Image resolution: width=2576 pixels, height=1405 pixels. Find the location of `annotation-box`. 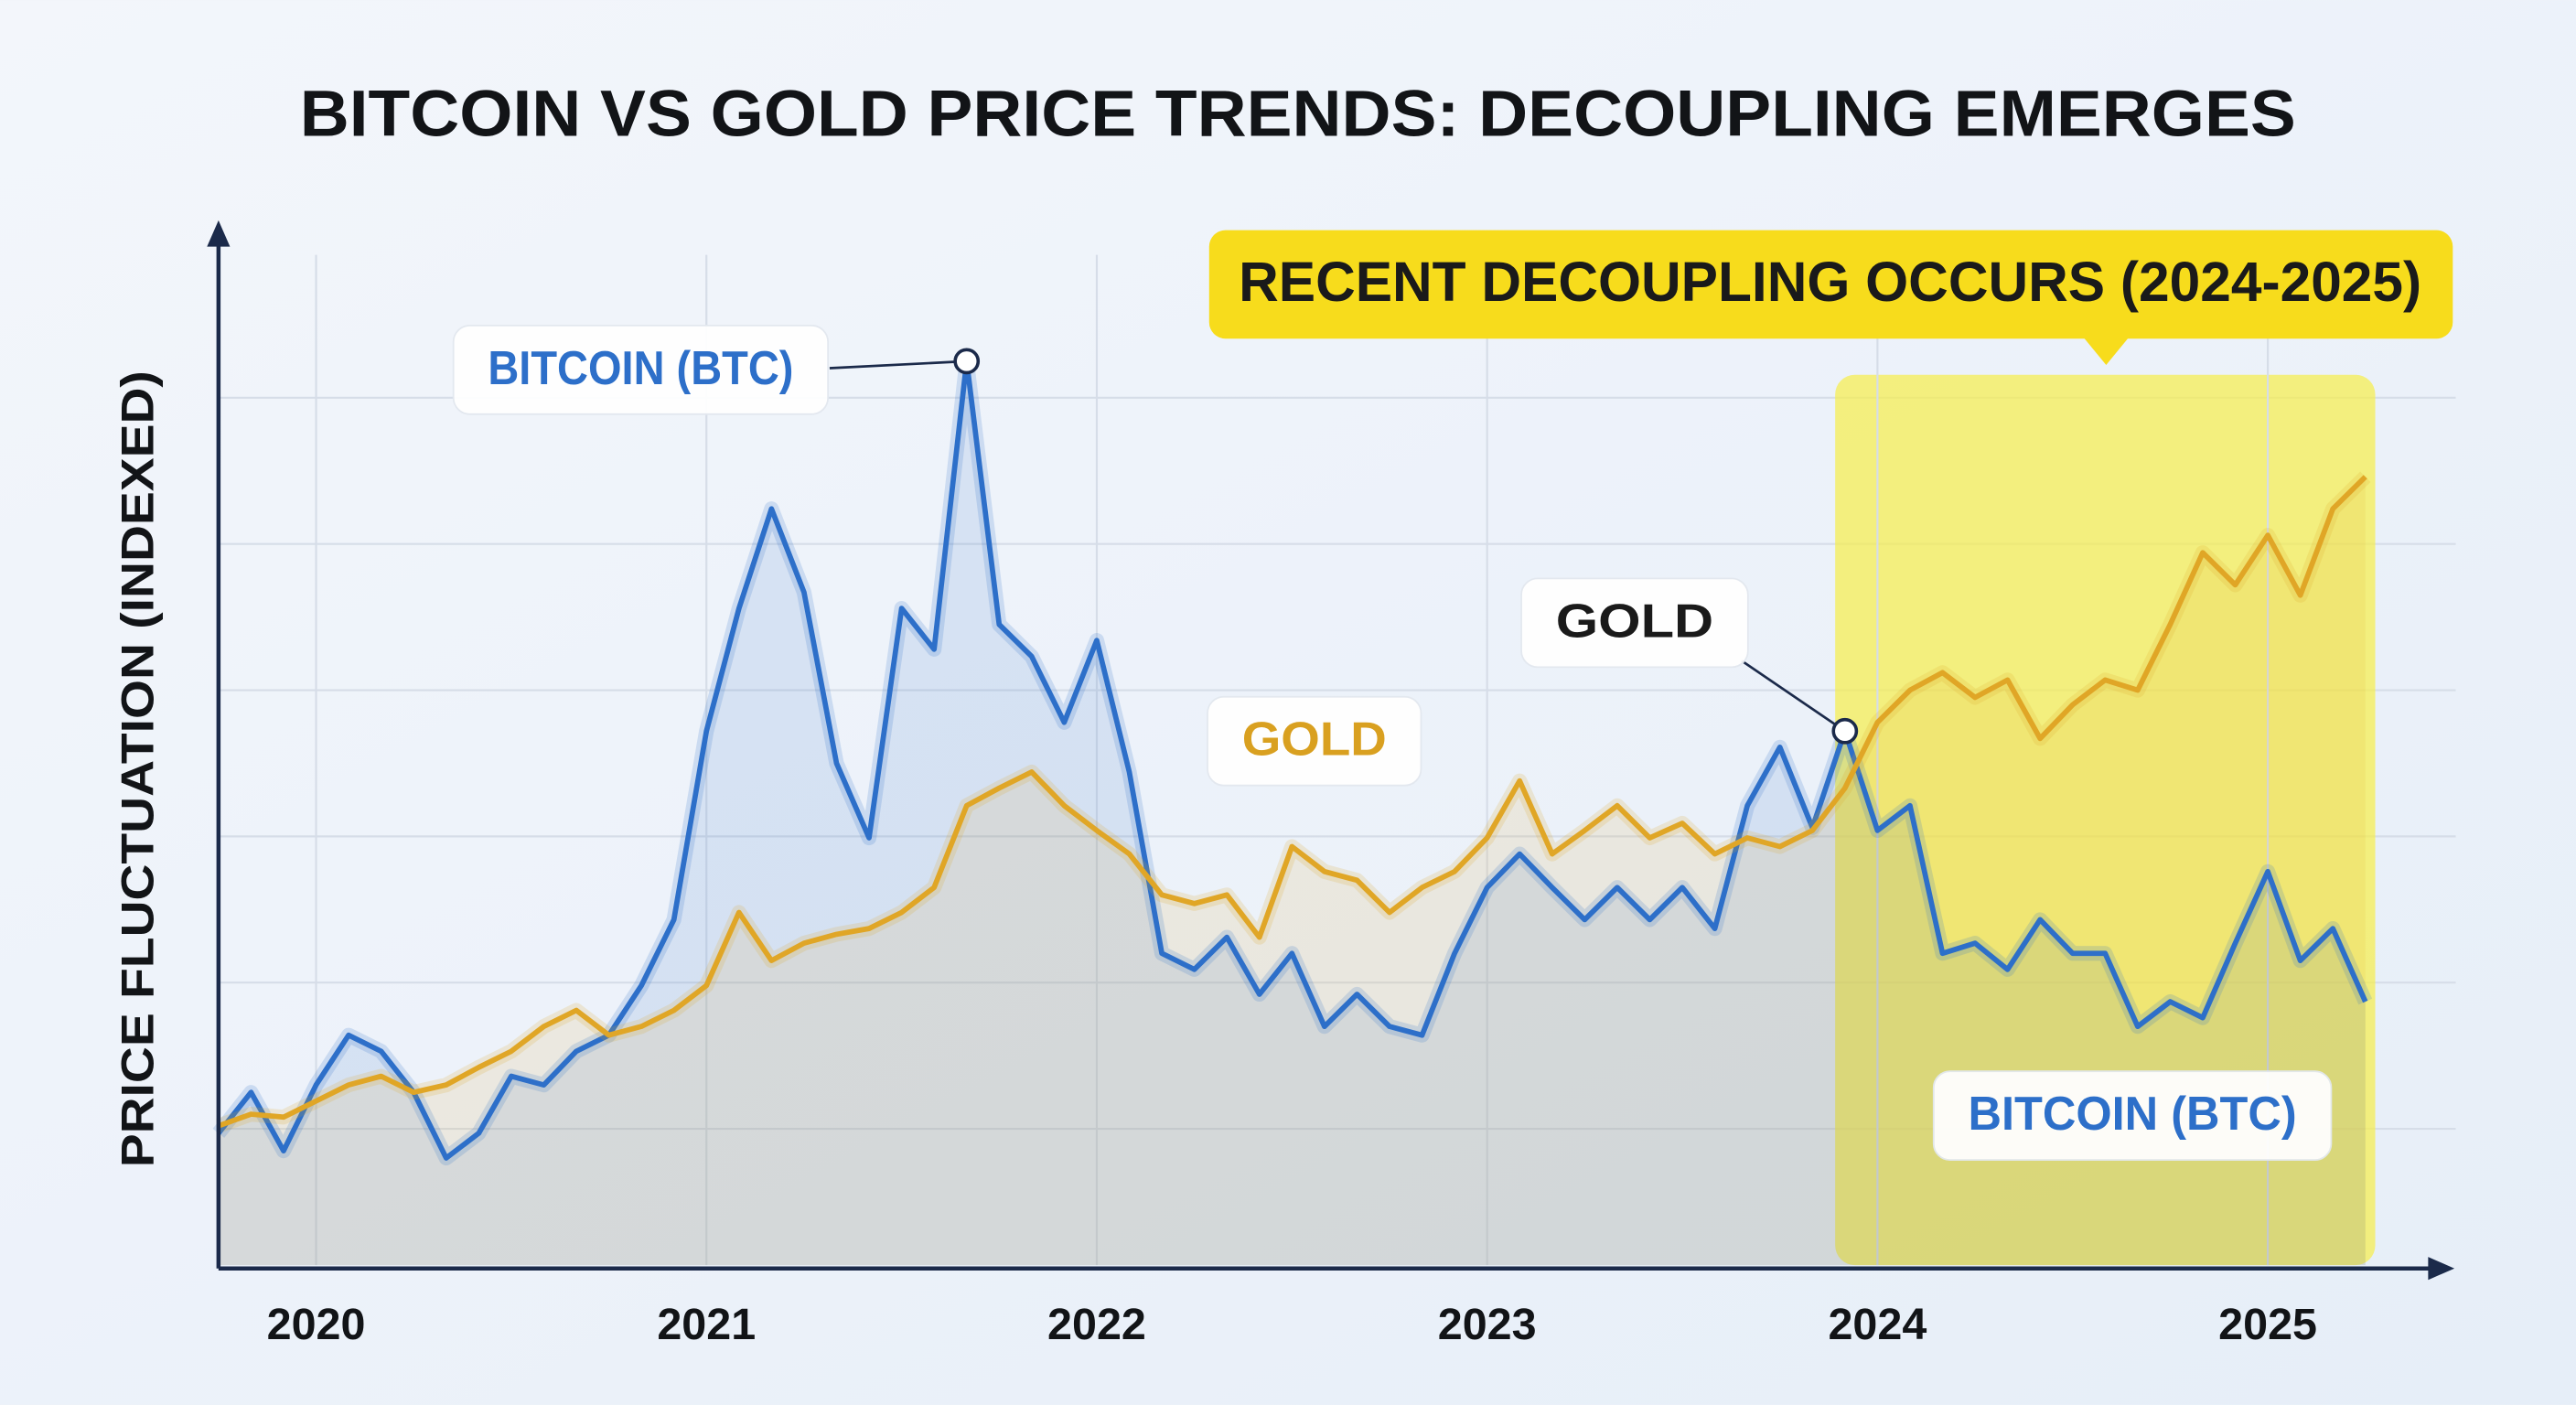

annotation-box is located at coordinates (1831, 284).